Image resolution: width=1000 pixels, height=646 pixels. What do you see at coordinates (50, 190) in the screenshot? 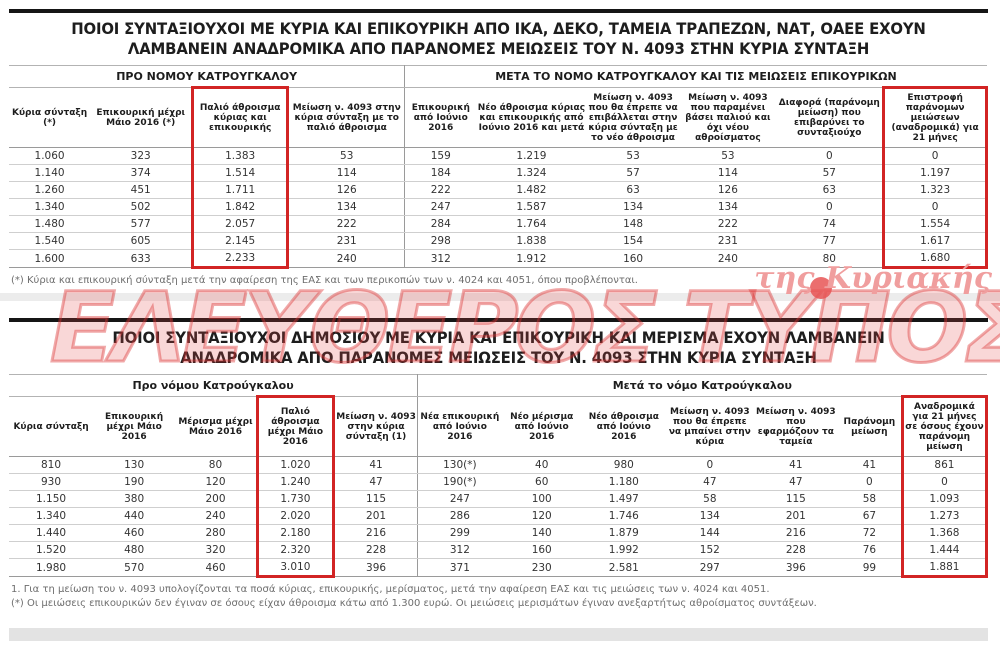
I see `table-cell: 1.260` at bounding box center [50, 190].